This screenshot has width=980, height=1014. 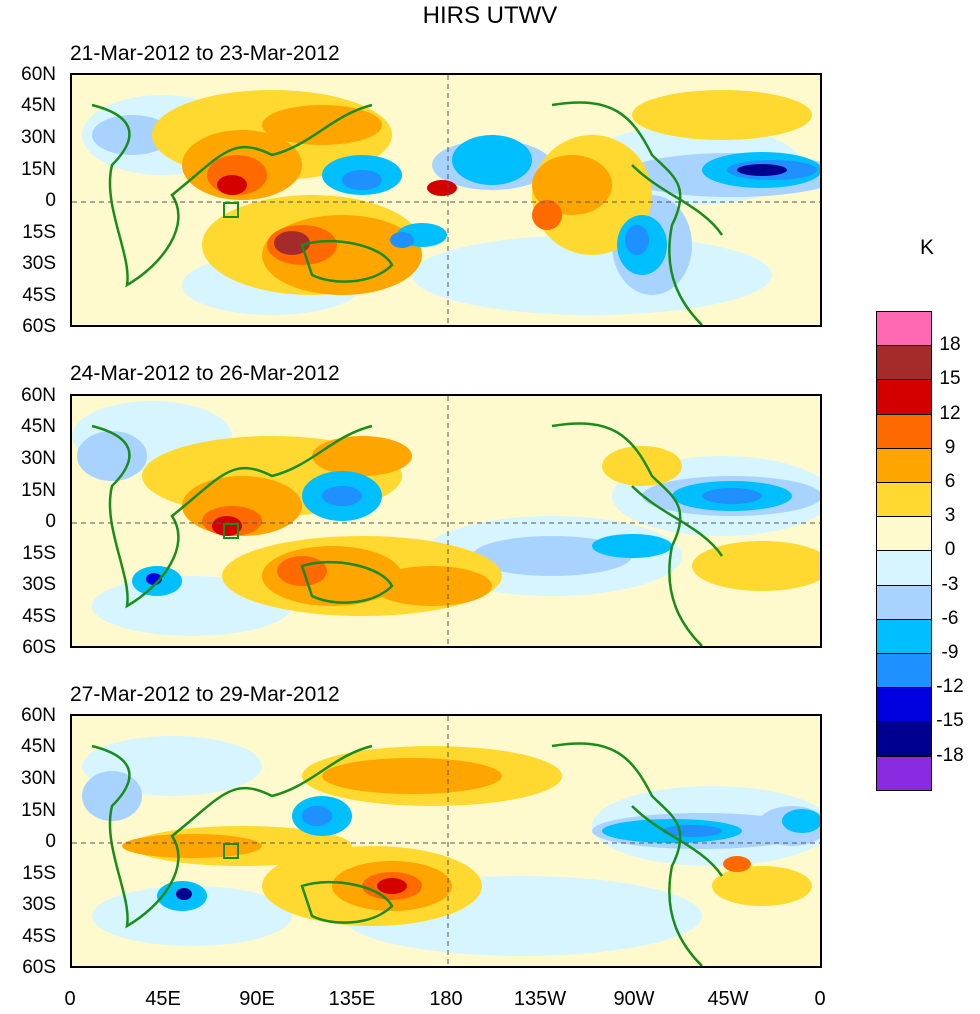 What do you see at coordinates (446, 999) in the screenshot?
I see `lon-label: 180` at bounding box center [446, 999].